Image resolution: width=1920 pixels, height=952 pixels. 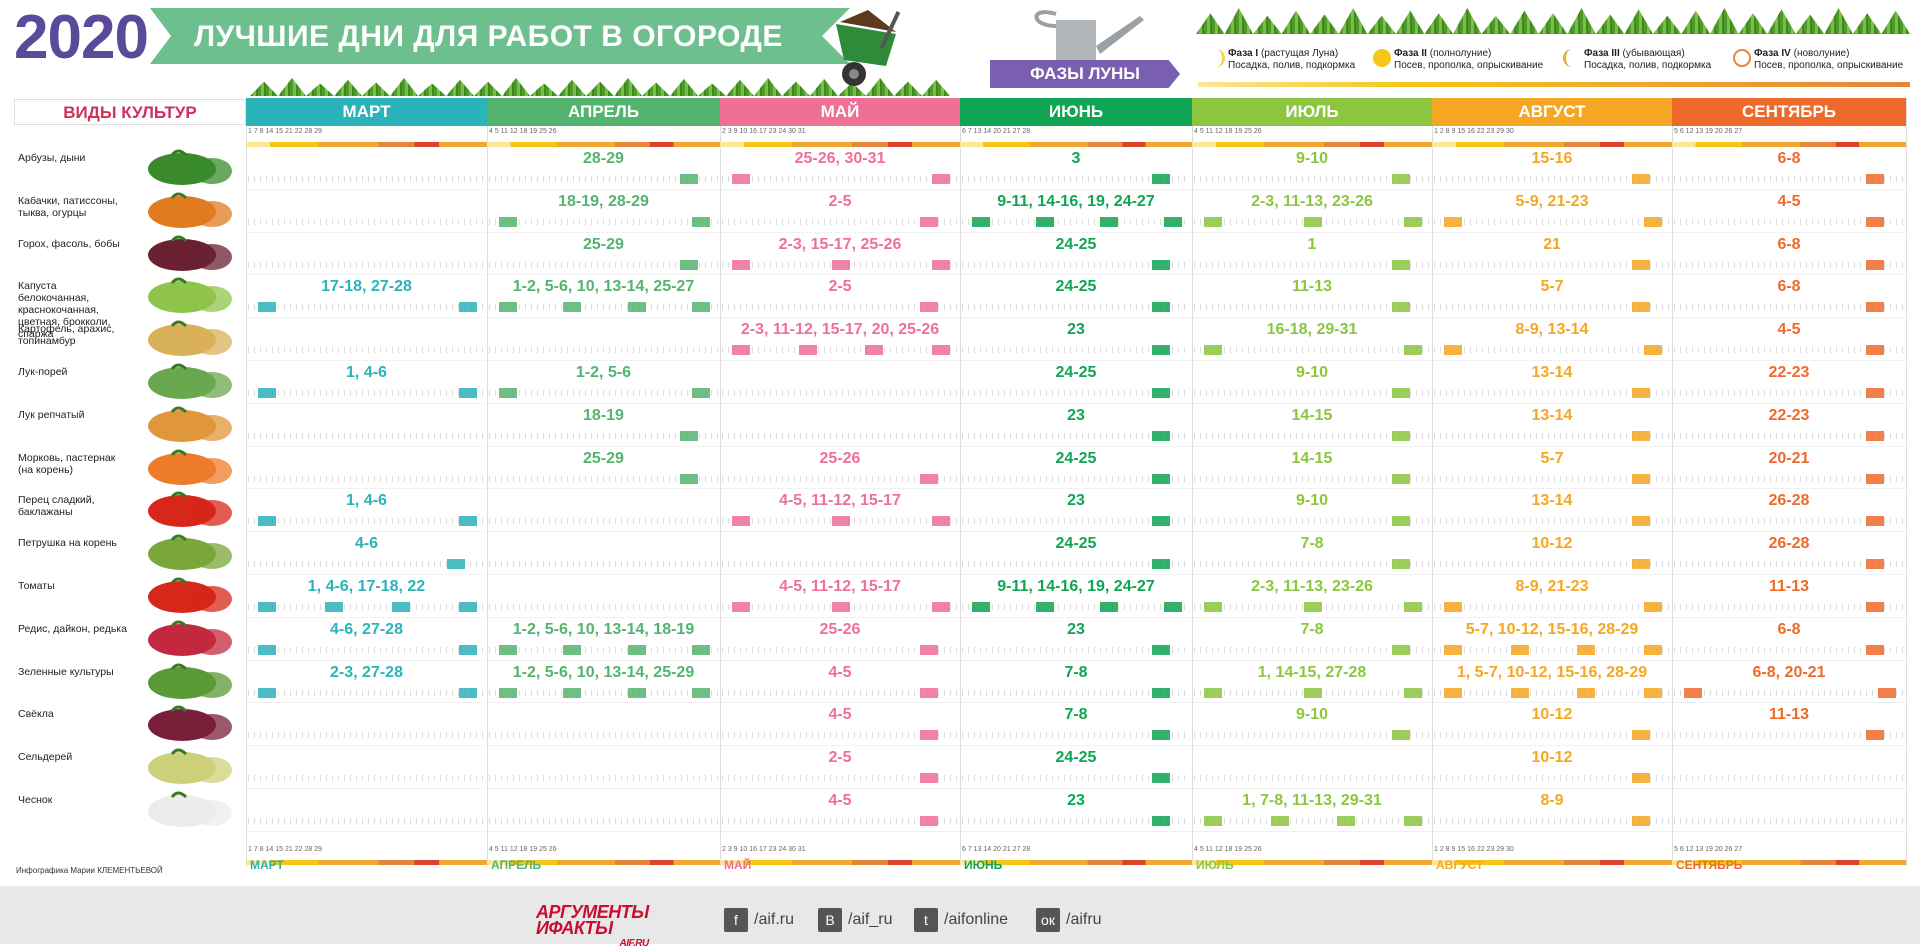 I want to click on month-header-5: ИЮЛЬ, so click(x=1312, y=112).